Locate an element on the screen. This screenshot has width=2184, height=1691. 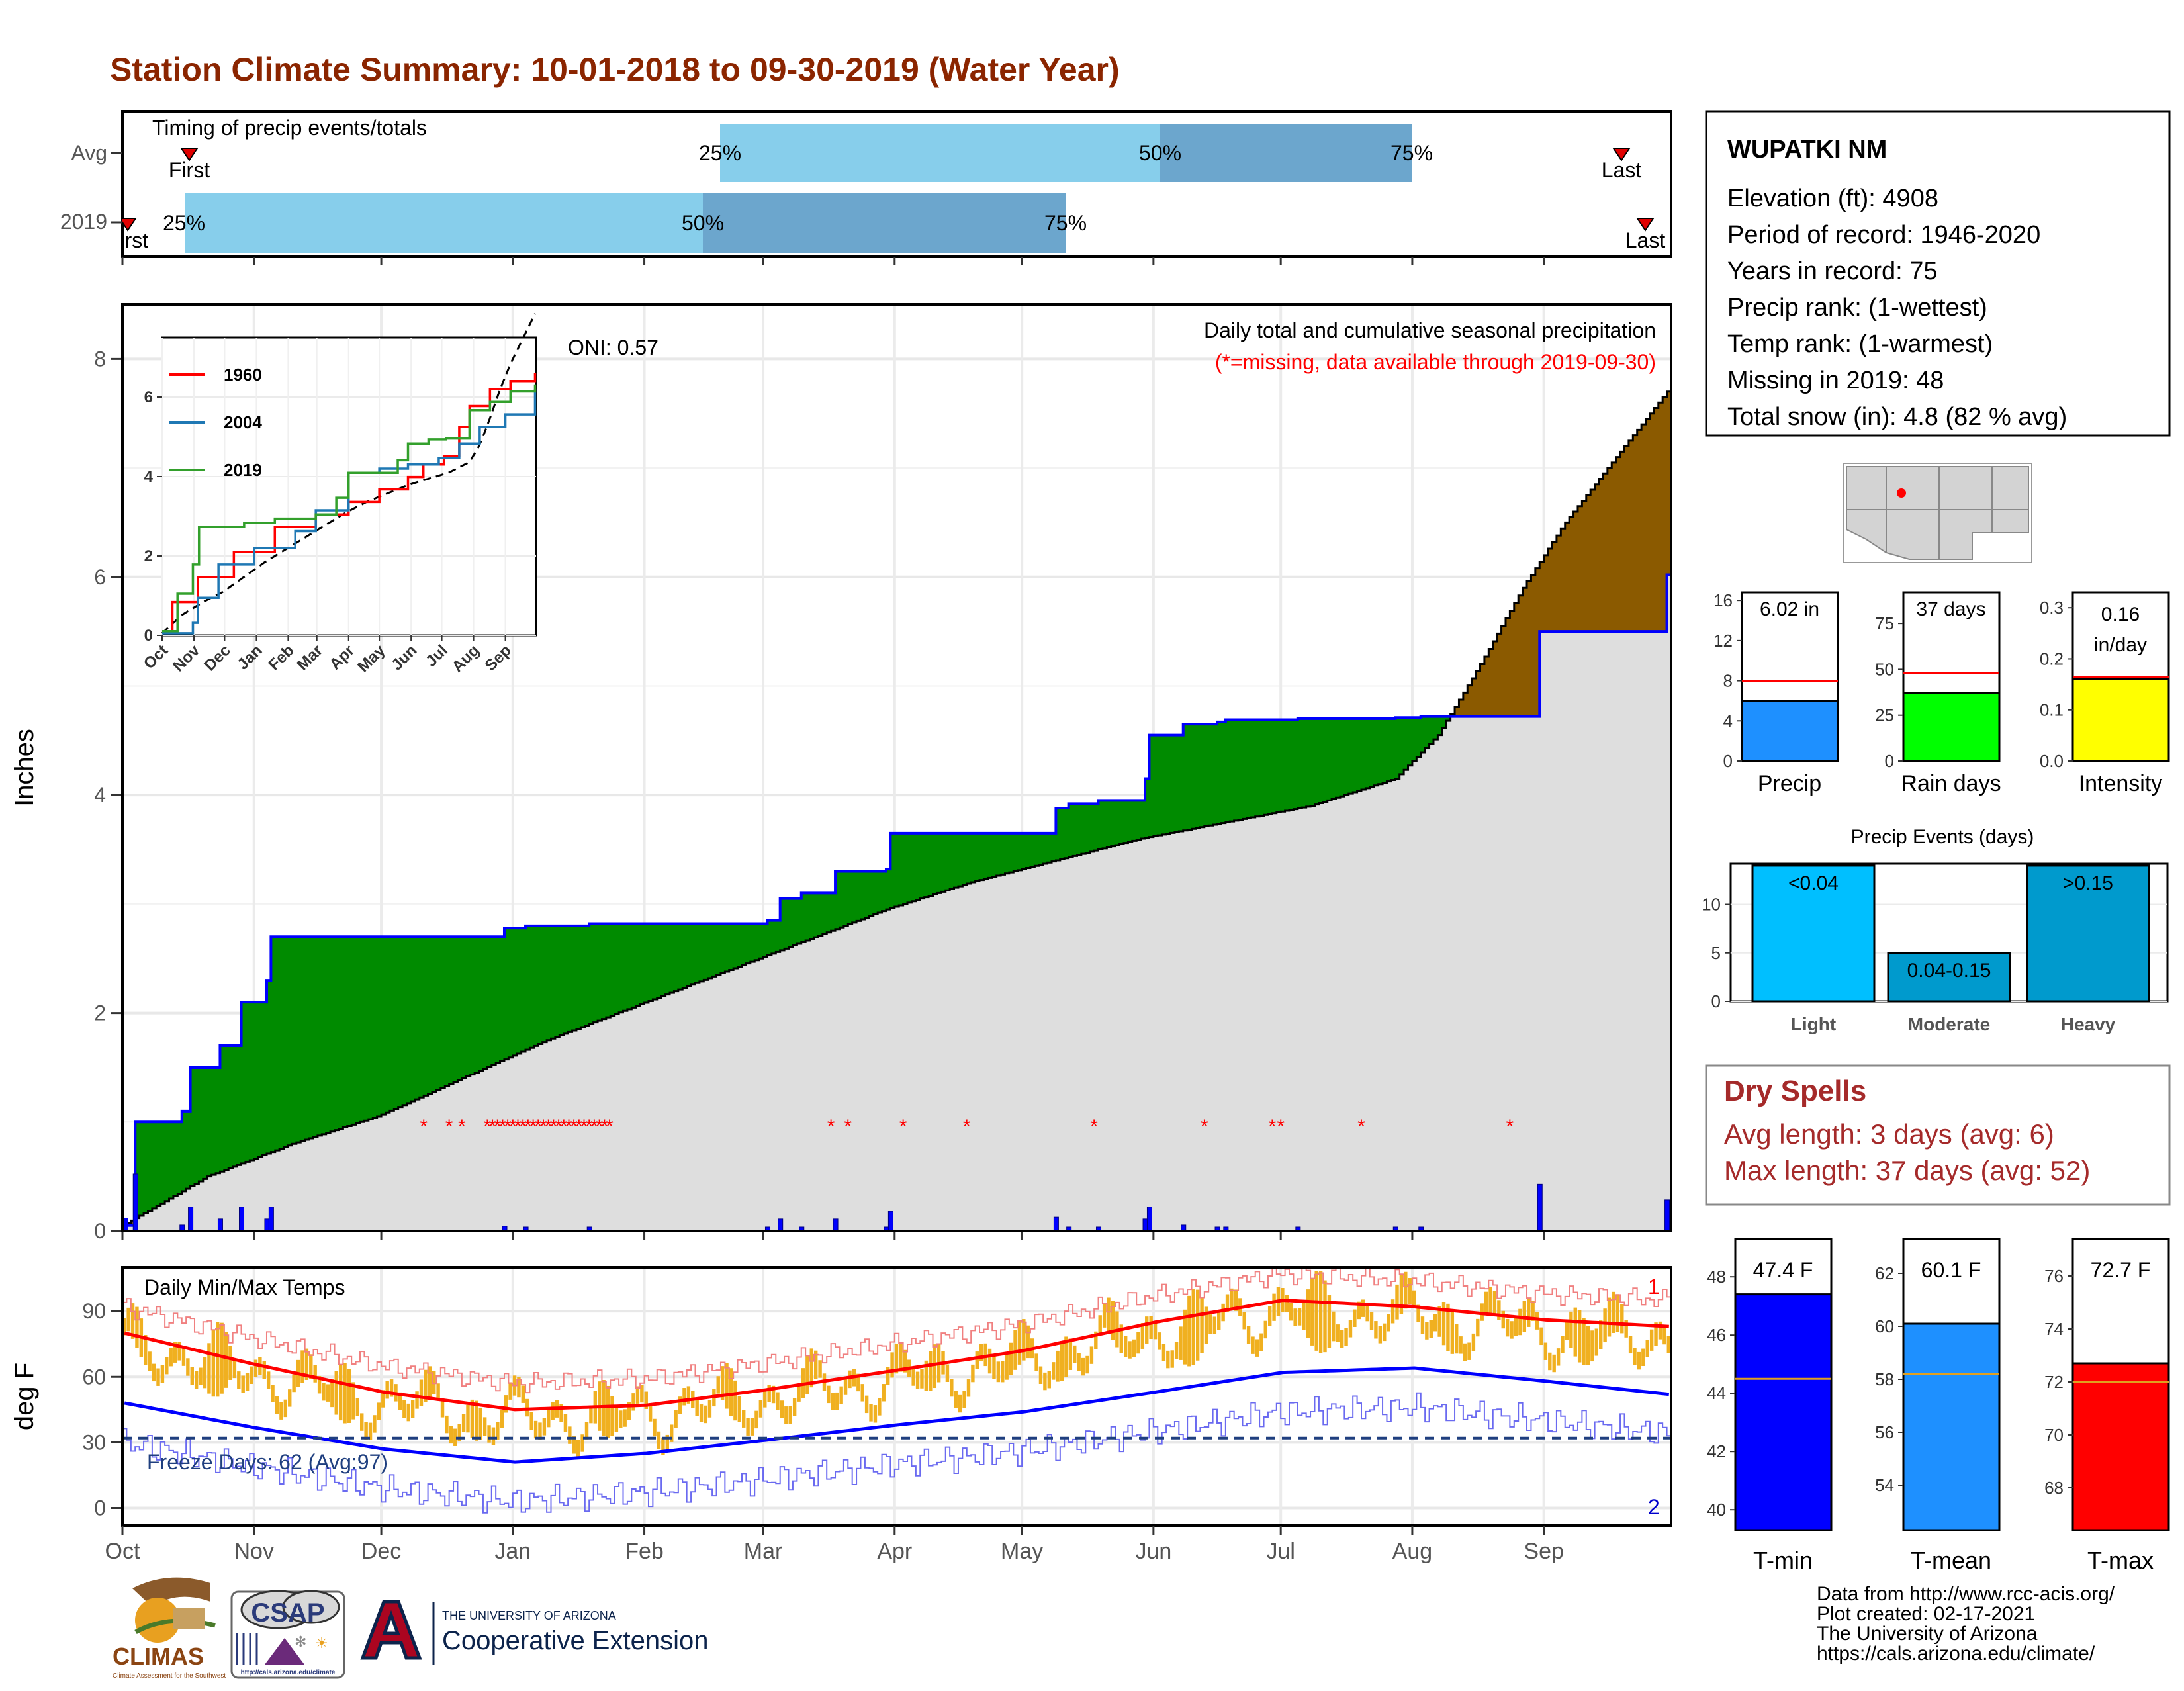
y2019-p25-label: 25% is located at coordinates (184, 223).